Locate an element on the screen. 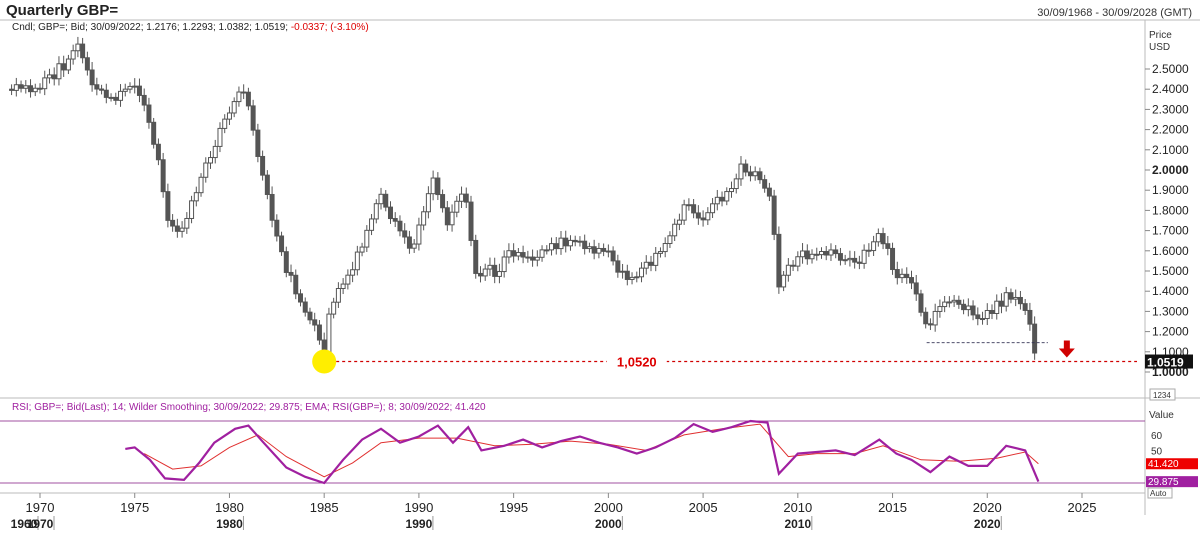 The width and height of the screenshot is (1200, 547). scale-button-label: 1234 is located at coordinates (1162, 395).